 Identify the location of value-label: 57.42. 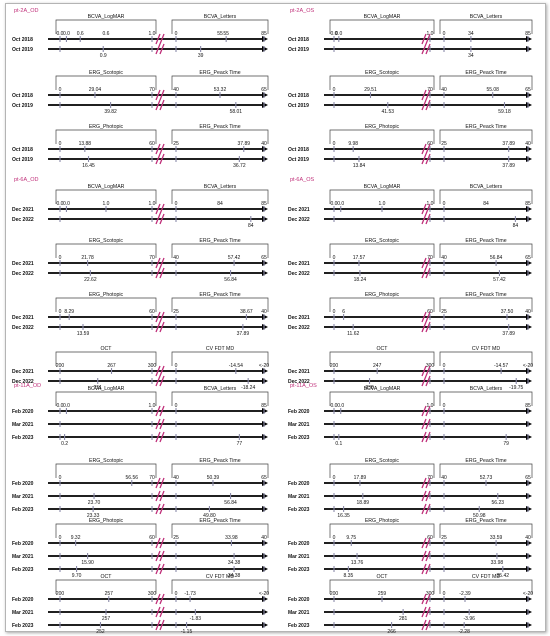
(499, 280).